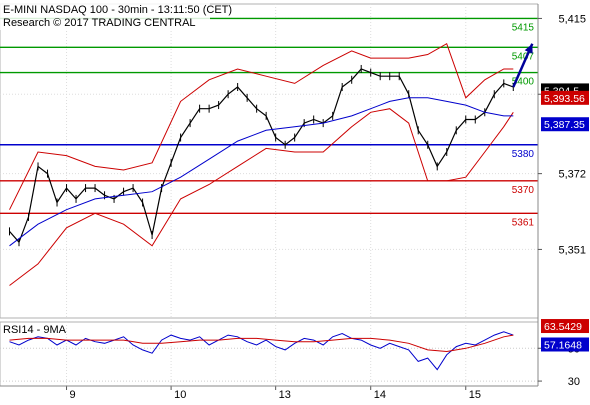 The width and height of the screenshot is (590, 405). Describe the element at coordinates (523, 82) in the screenshot. I see `level-label-5400: 5400` at that location.